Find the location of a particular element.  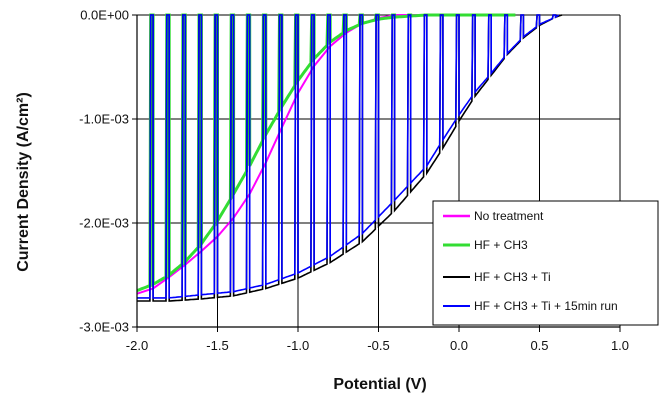

x-tick-label-1: -1.5 is located at coordinates (217, 345).